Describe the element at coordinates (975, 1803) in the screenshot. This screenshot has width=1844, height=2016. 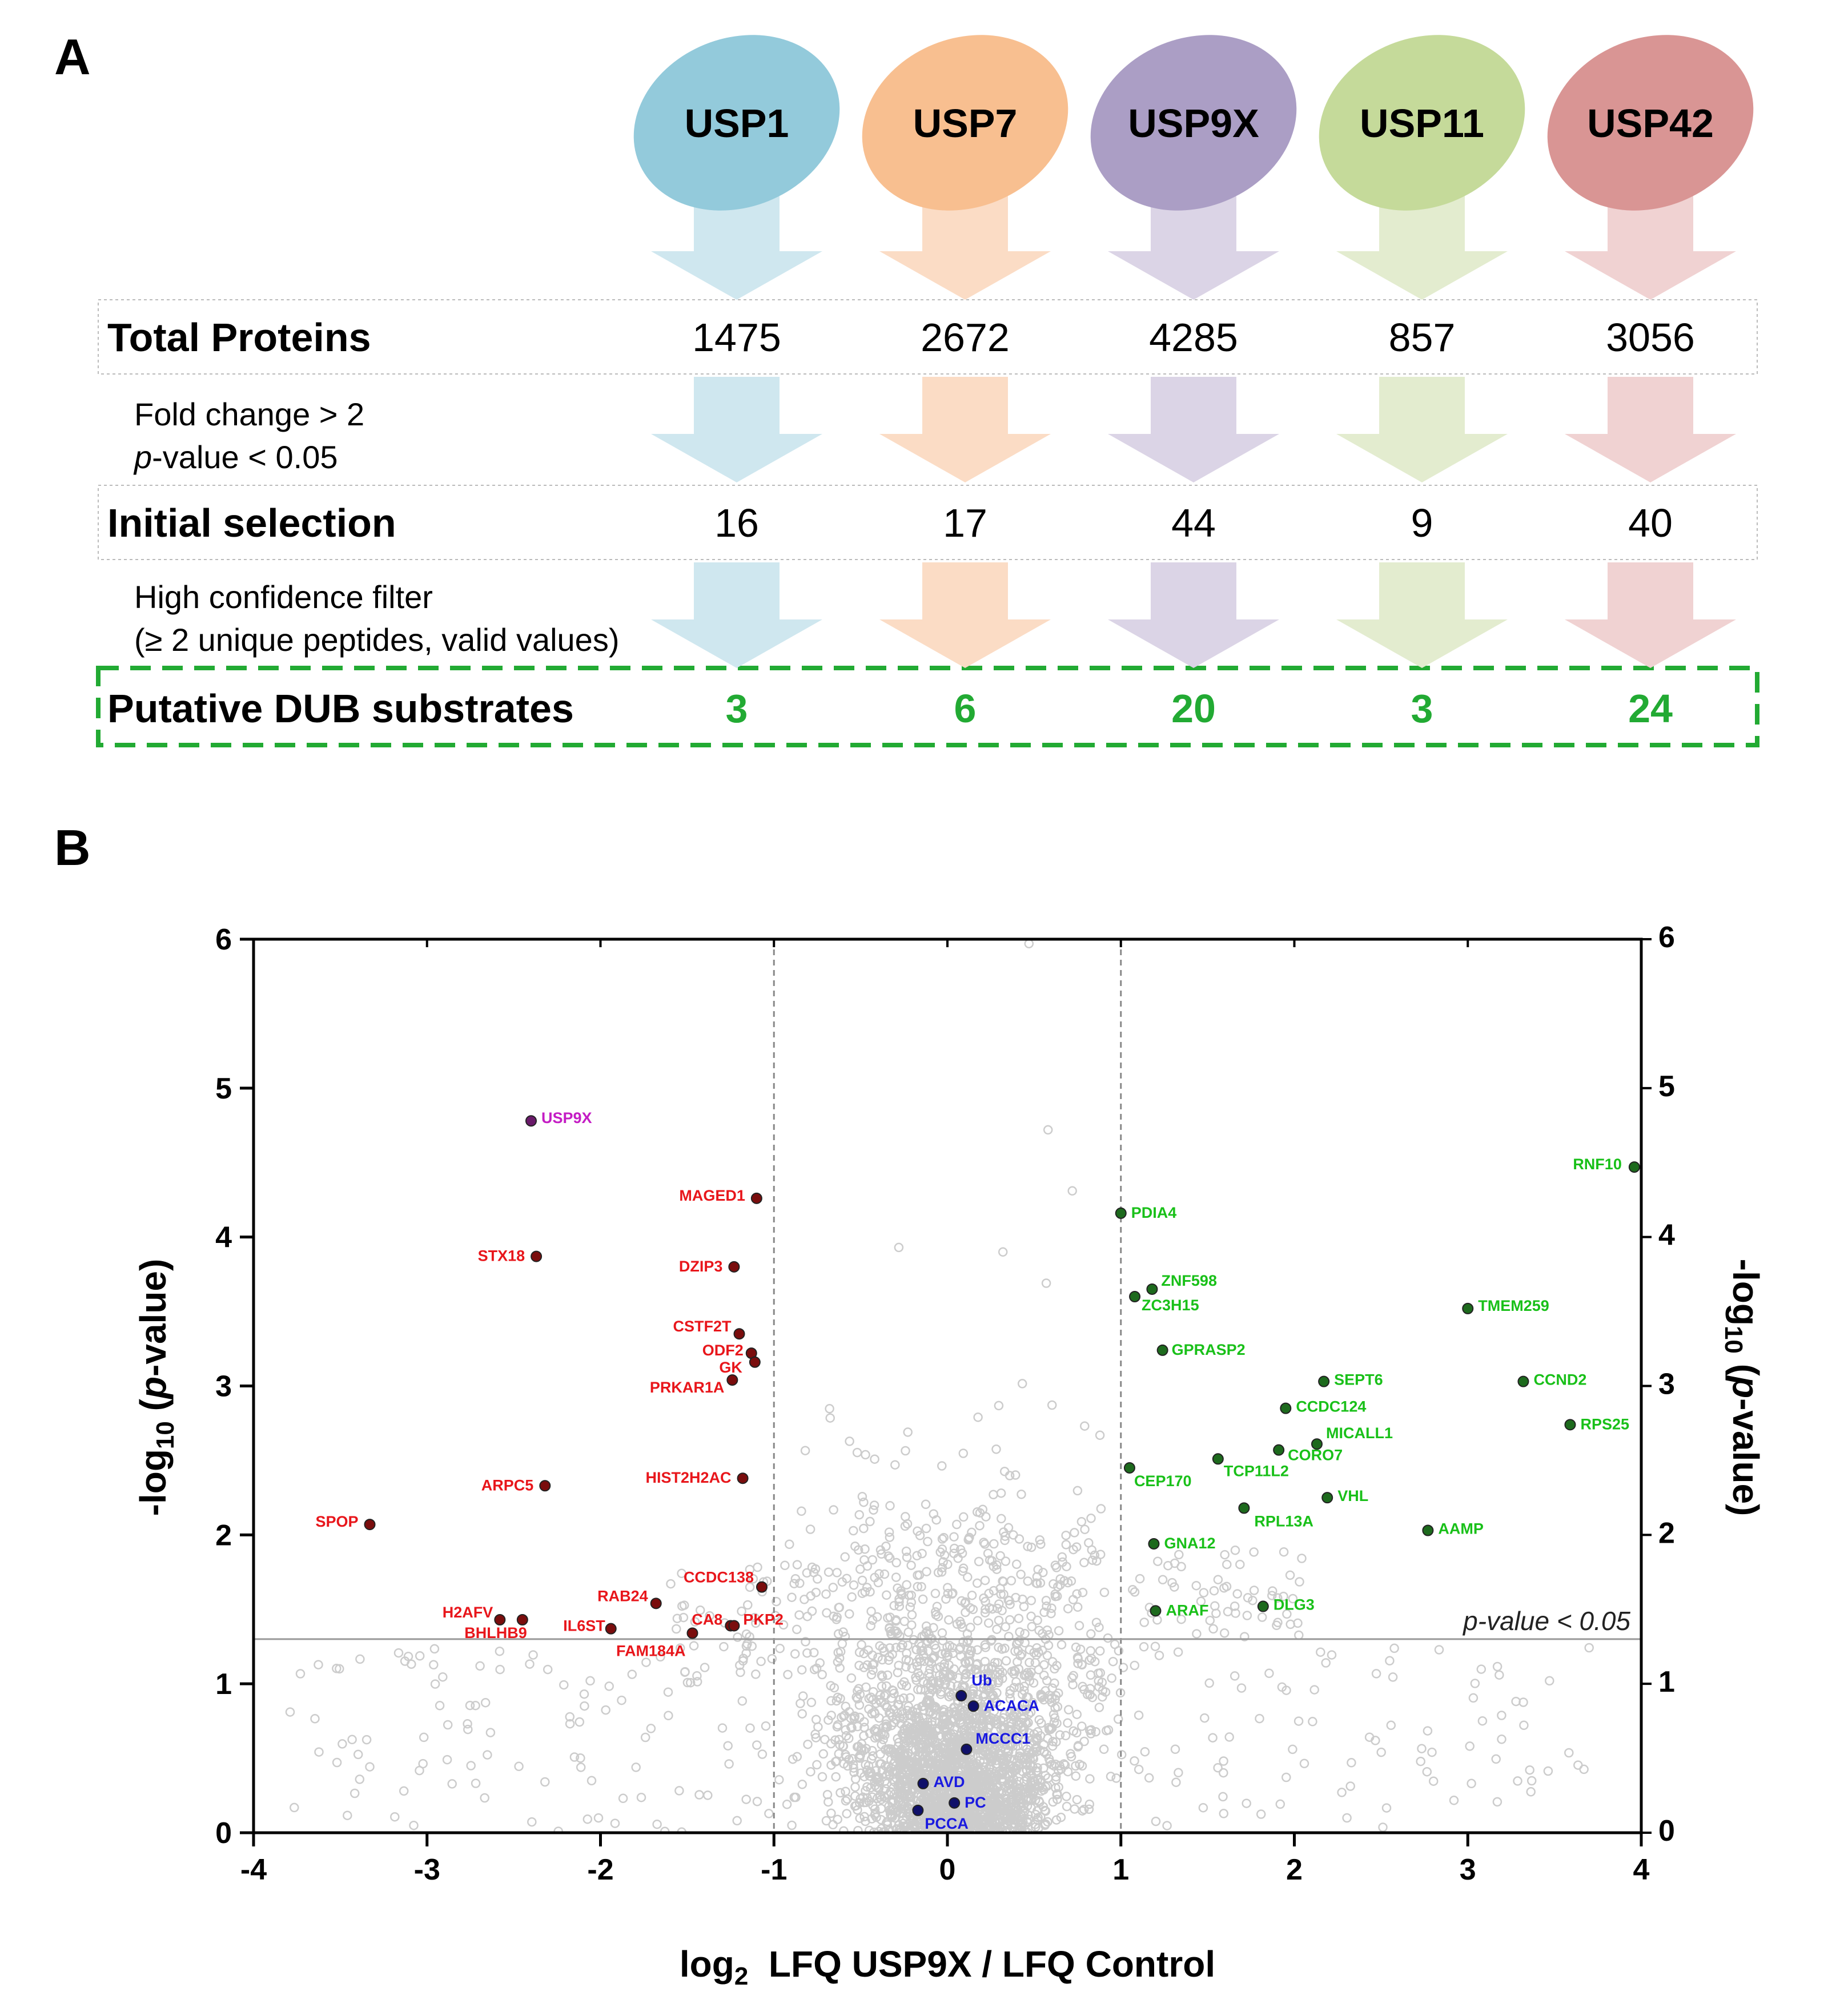
I see `label-pc: PC` at that location.